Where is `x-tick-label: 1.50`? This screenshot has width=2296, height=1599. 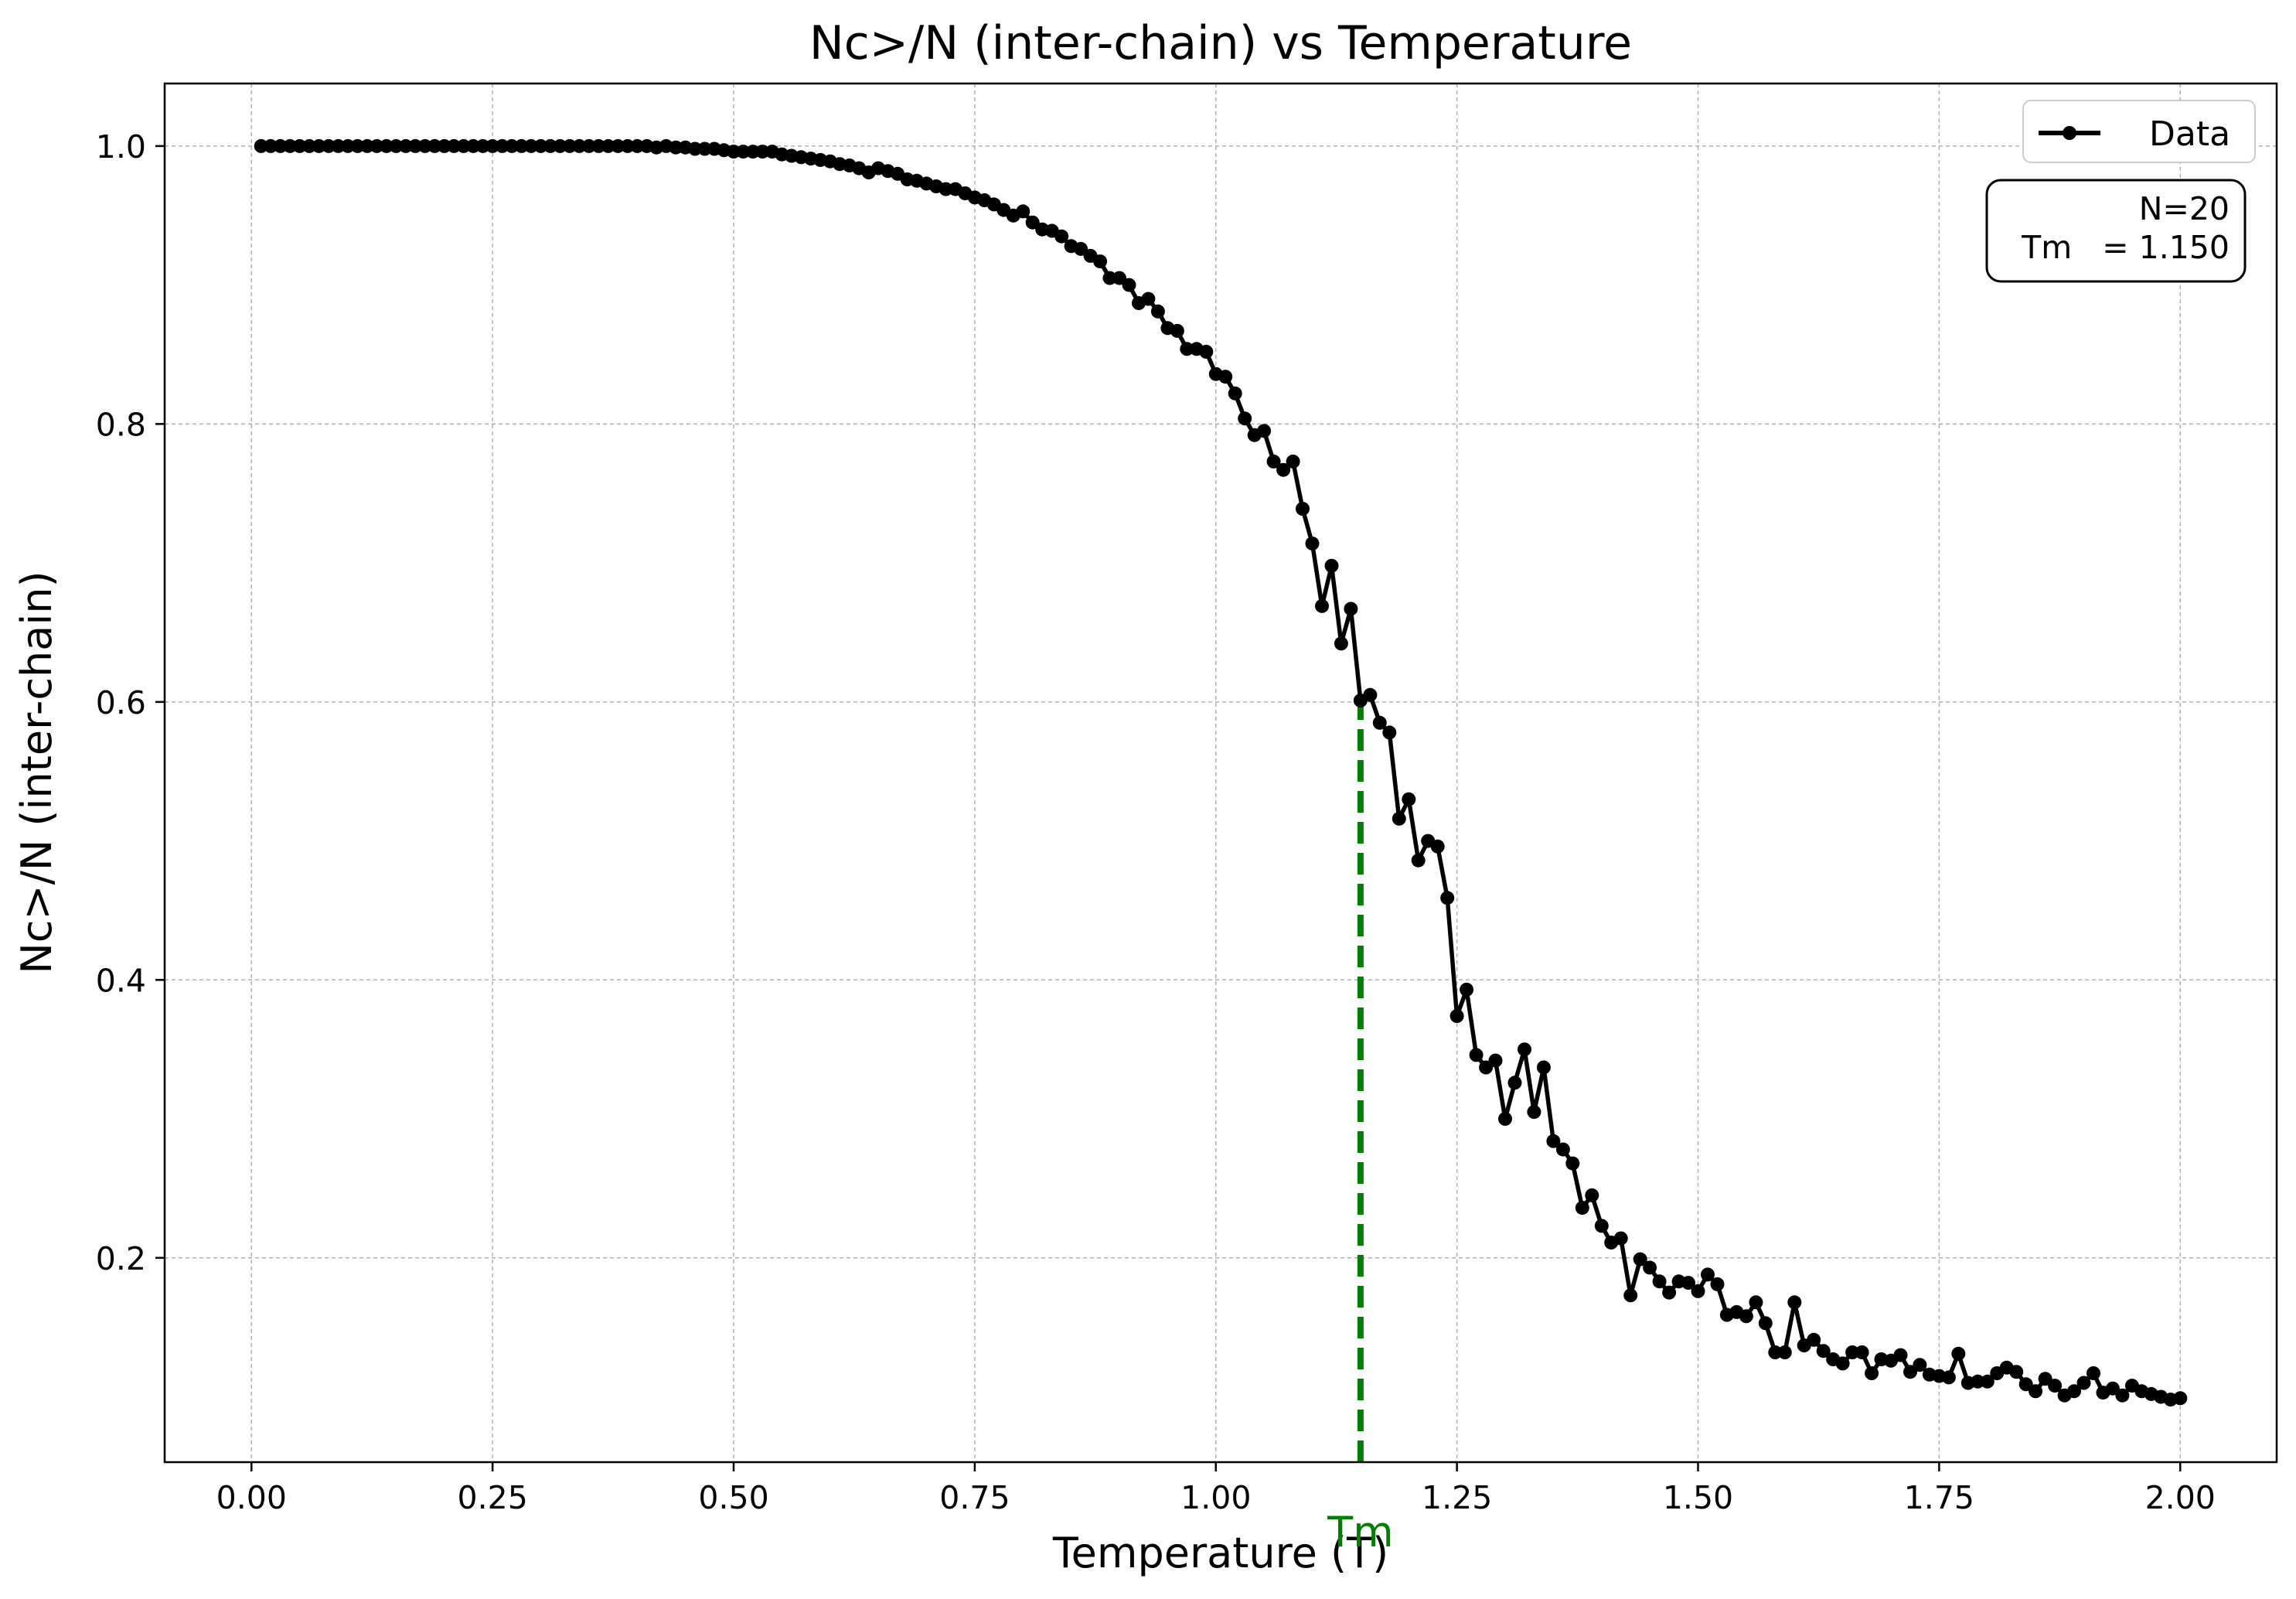
x-tick-label: 1.50 is located at coordinates (1698, 1497).